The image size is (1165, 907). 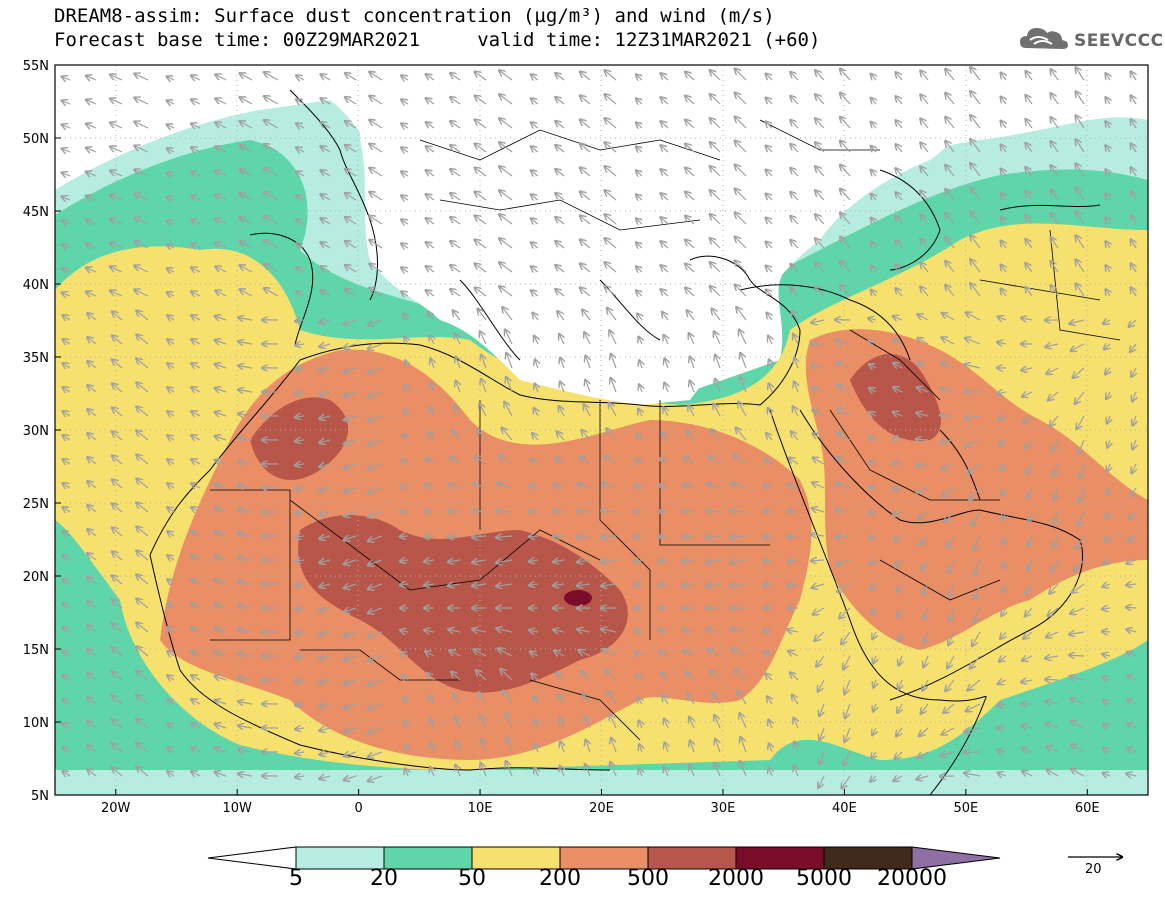 I want to click on seevccc-logo: SEEVCCC, so click(x=1090, y=42).